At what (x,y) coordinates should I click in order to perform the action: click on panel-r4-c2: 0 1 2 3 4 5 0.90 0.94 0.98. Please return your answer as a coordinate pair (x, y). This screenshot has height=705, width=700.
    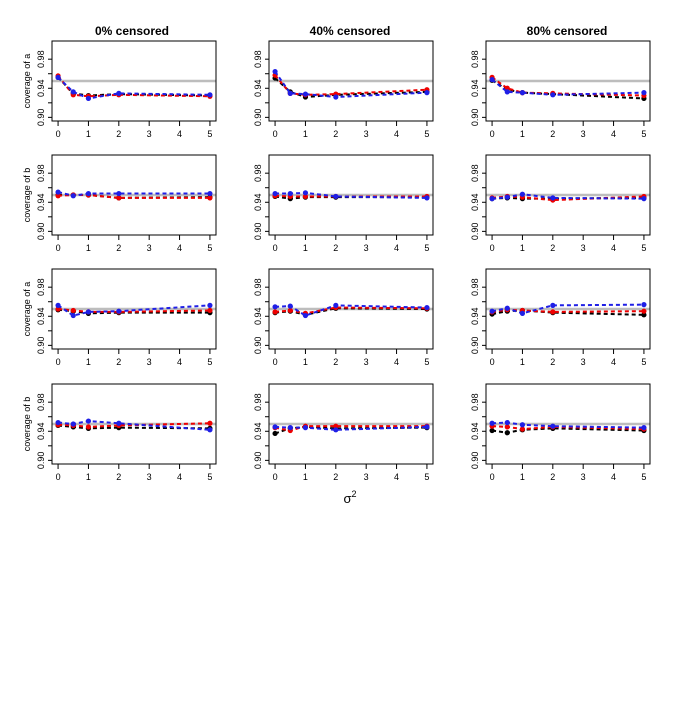
    Looking at the image, I should click on (343, 432).